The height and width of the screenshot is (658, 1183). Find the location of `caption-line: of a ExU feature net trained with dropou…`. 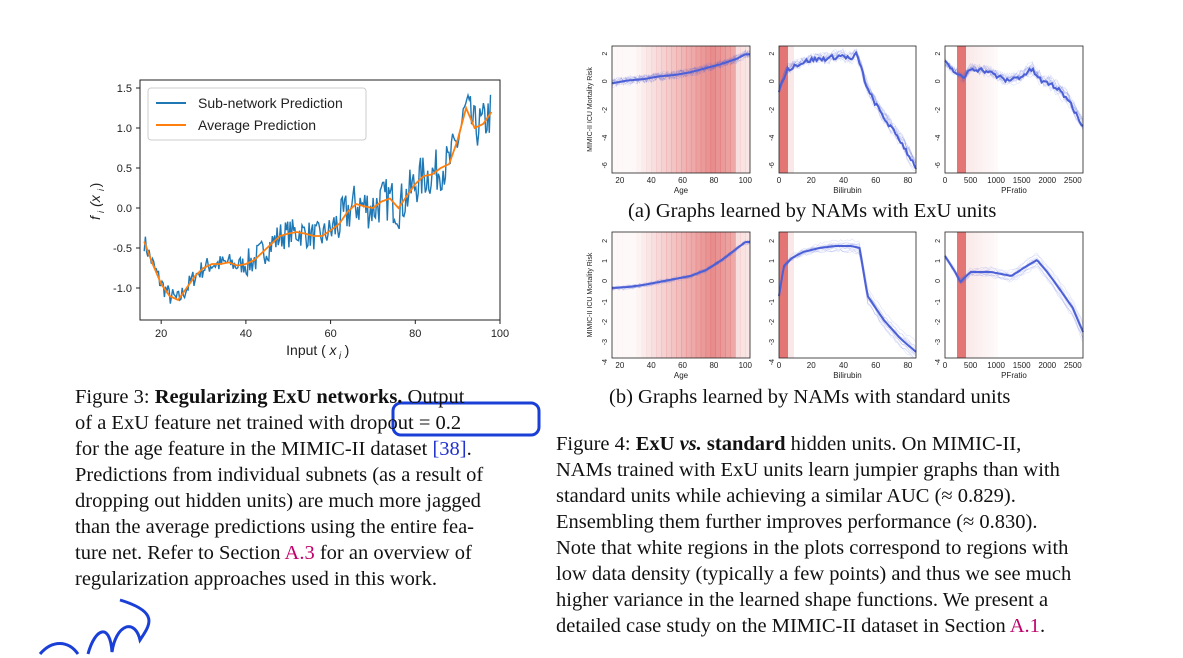

caption-line: of a ExU feature net trained with dropou… is located at coordinates (268, 423).